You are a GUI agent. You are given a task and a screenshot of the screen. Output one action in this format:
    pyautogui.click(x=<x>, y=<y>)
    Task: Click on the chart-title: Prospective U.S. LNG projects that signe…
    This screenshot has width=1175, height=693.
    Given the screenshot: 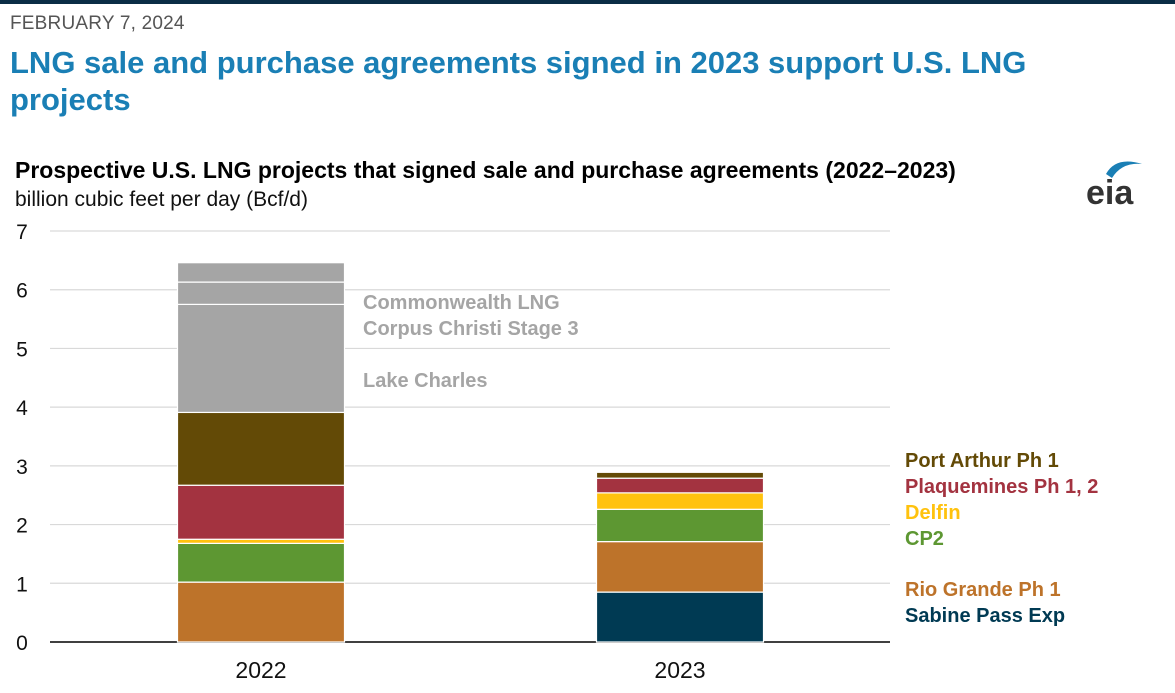 What is the action you would take?
    pyautogui.click(x=485, y=170)
    